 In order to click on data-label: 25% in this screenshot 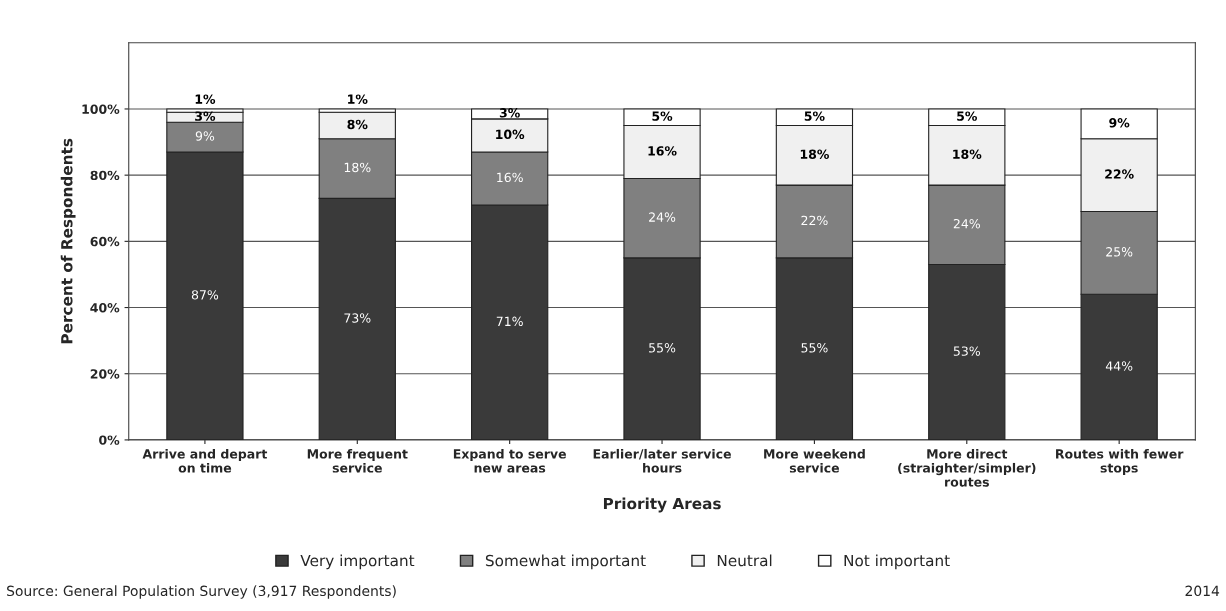, I will do `click(1119, 252)`.